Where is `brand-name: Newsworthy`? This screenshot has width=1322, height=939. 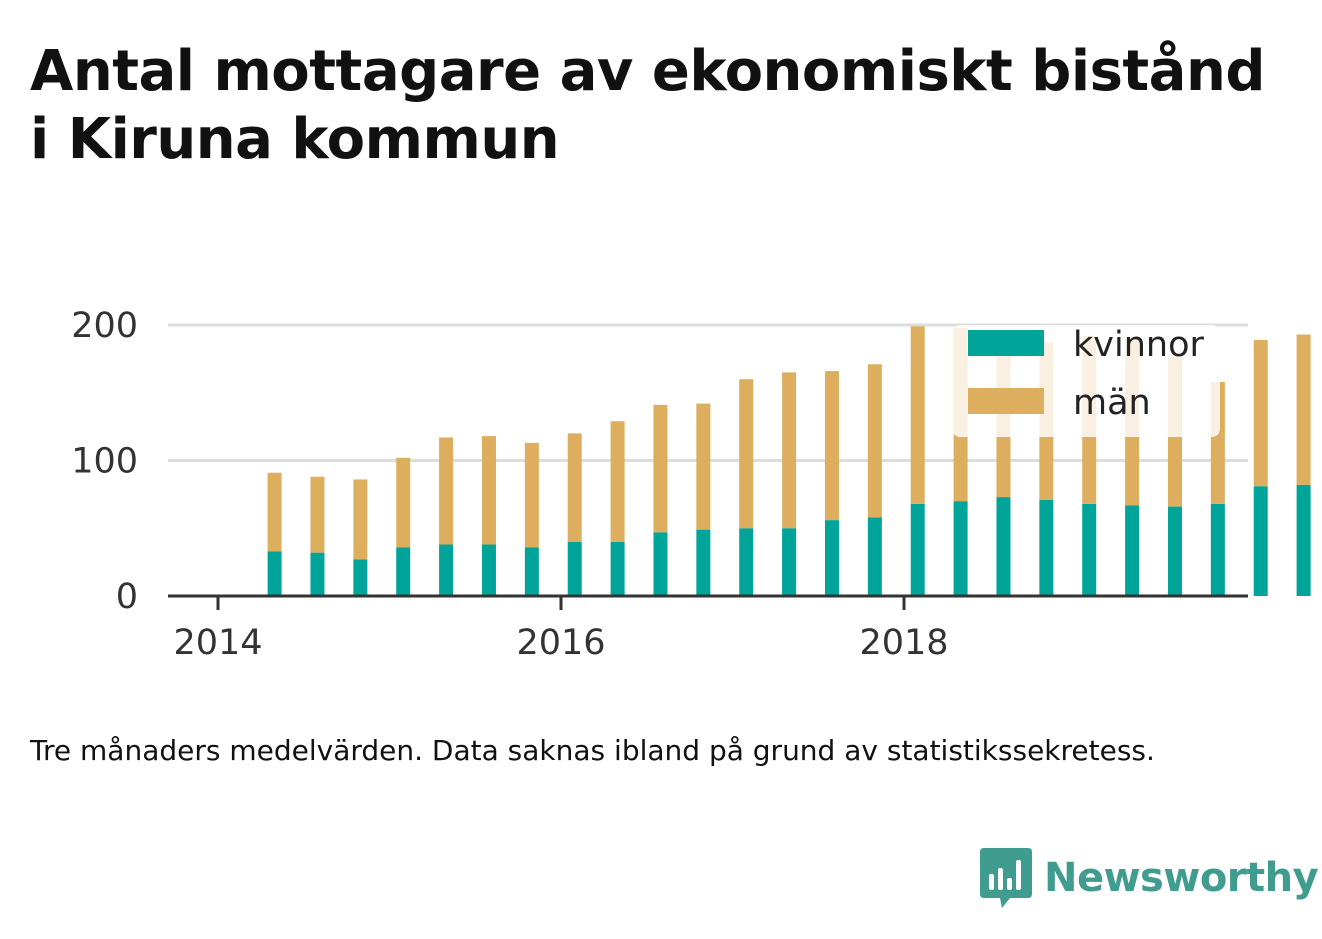 brand-name: Newsworthy is located at coordinates (1181, 878).